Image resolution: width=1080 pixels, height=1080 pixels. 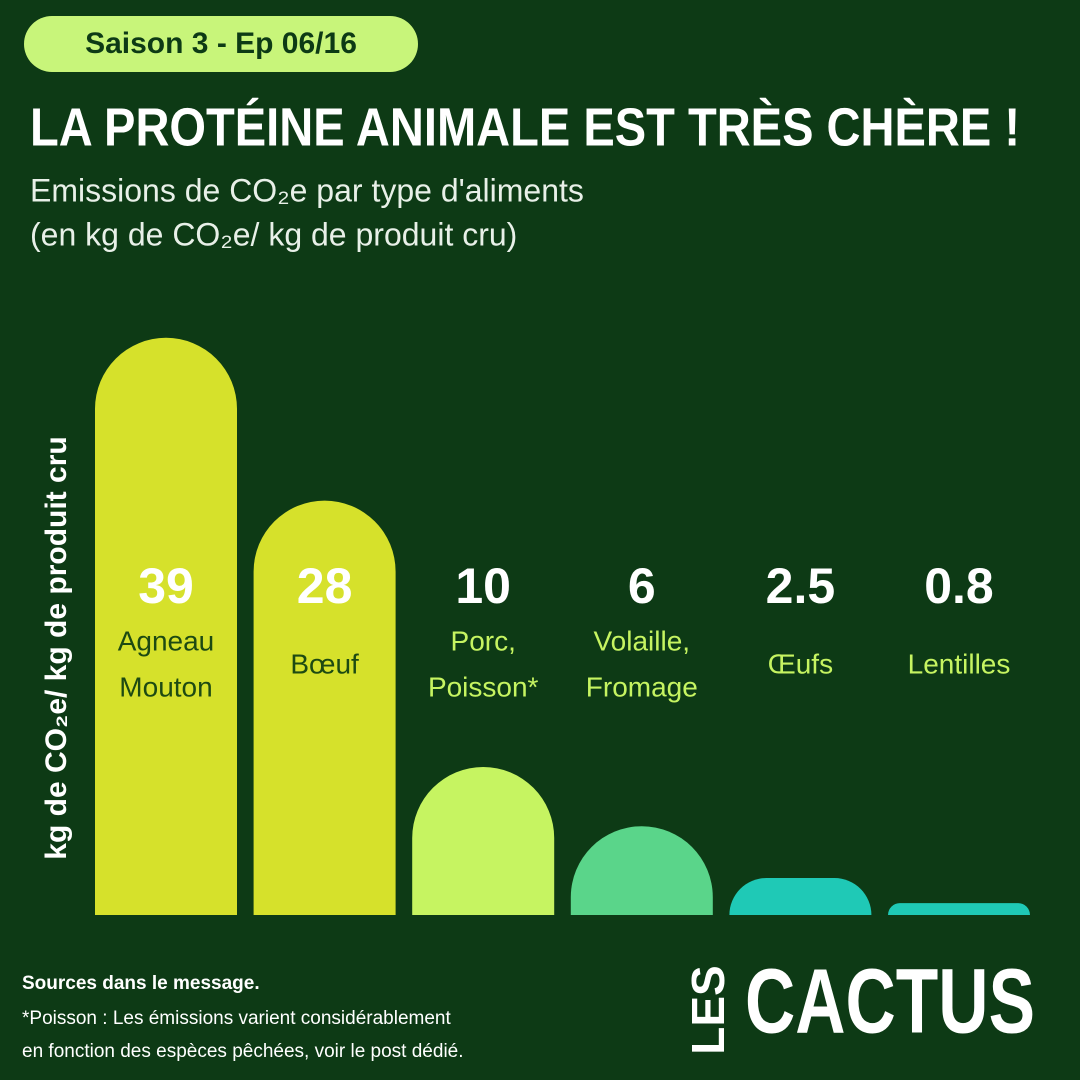 What do you see at coordinates (800, 663) in the screenshot?
I see `category-label: Œufs` at bounding box center [800, 663].